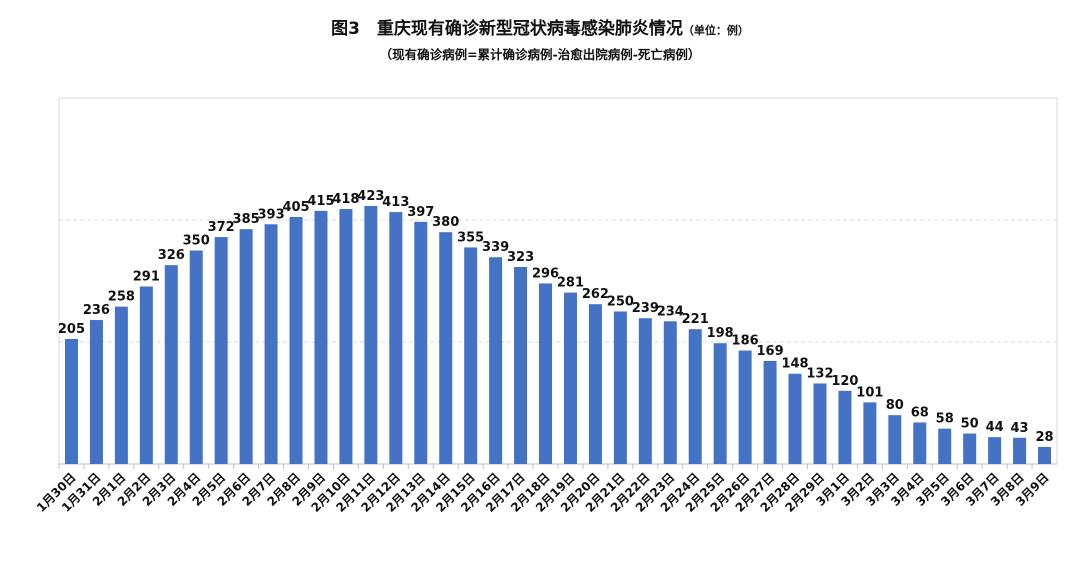  I want to click on data-label: 28, so click(1044, 437).